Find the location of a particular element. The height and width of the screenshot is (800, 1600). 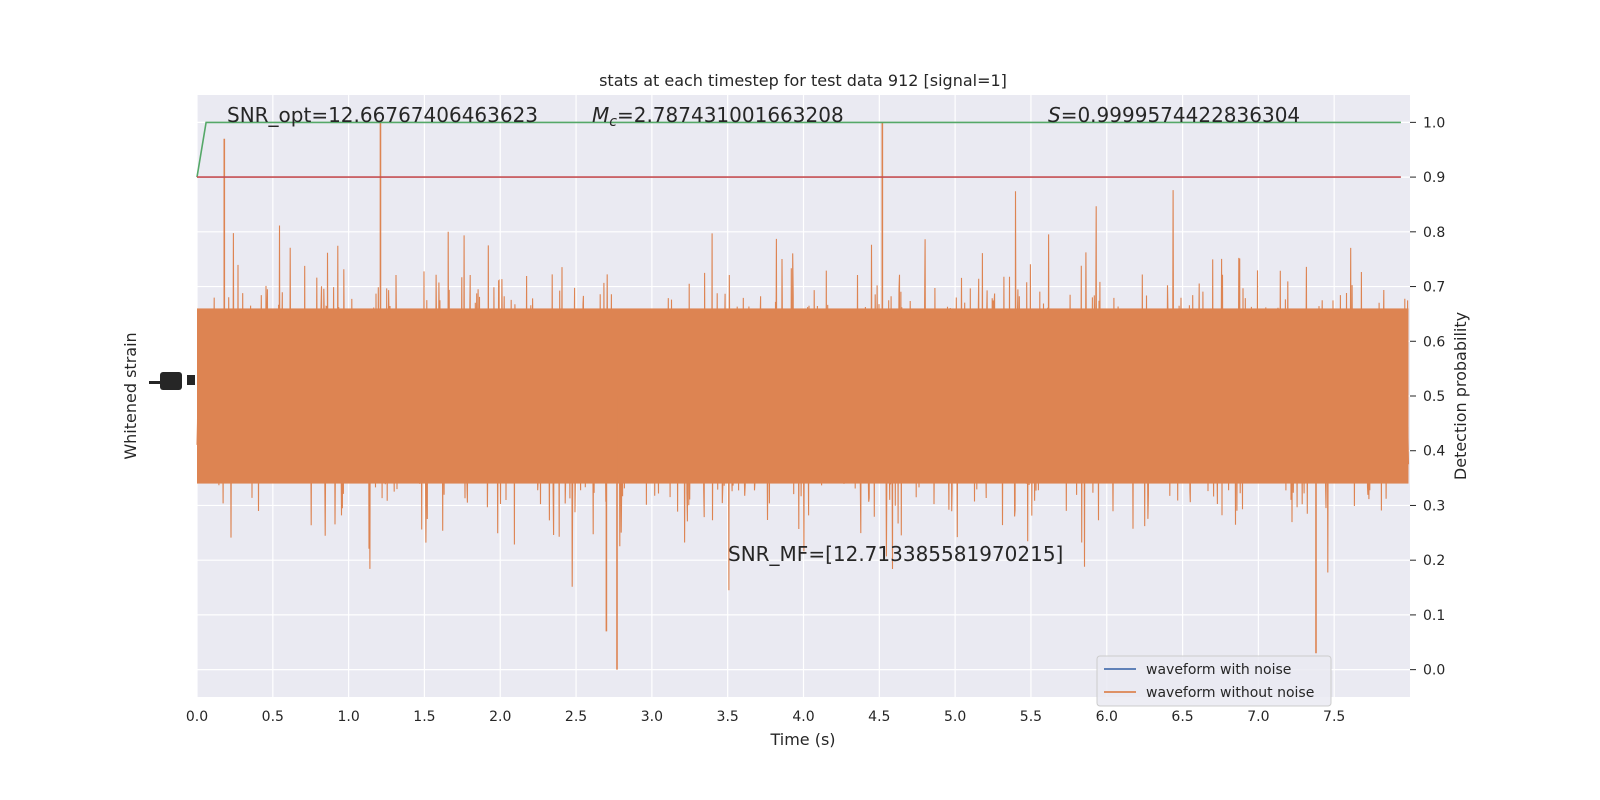

x-tick-label: 1.5 is located at coordinates (424, 717).